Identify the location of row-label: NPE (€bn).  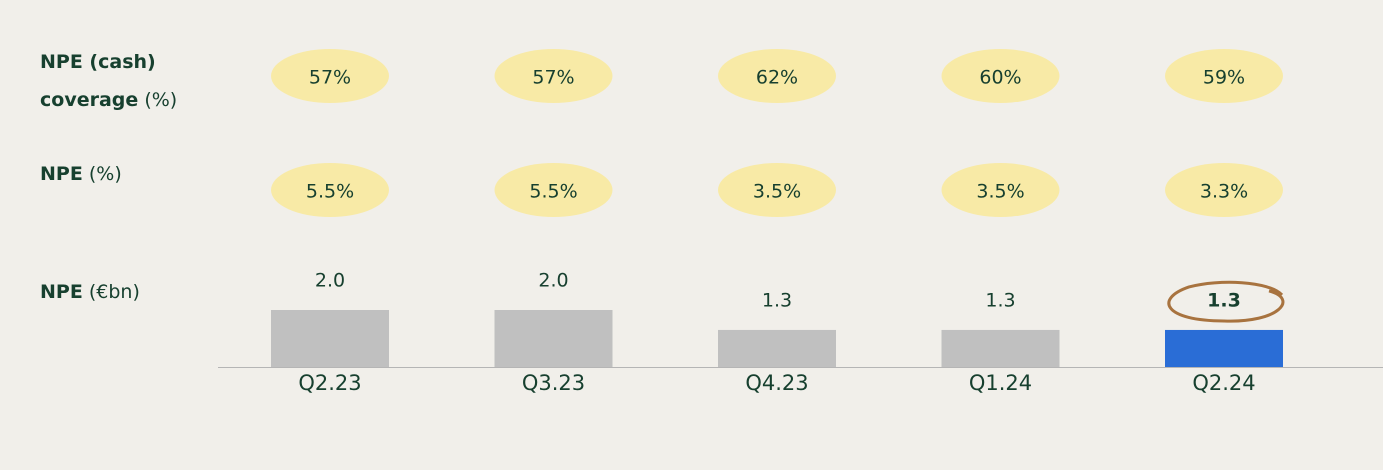
(90, 292).